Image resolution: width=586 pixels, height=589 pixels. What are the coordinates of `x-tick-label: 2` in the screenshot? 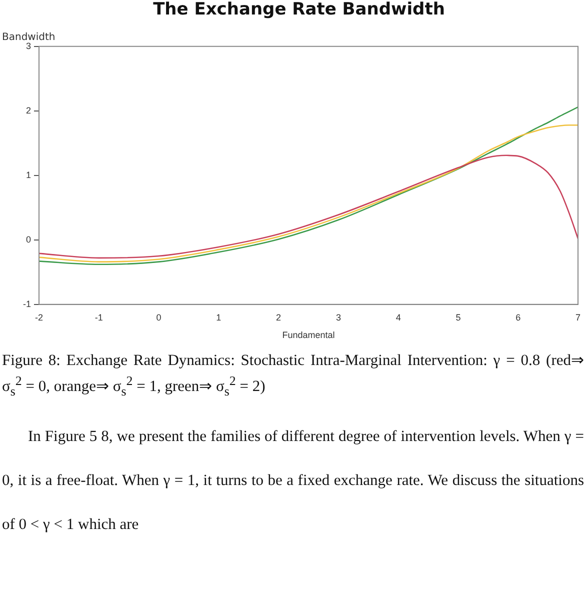 It's located at (279, 317).